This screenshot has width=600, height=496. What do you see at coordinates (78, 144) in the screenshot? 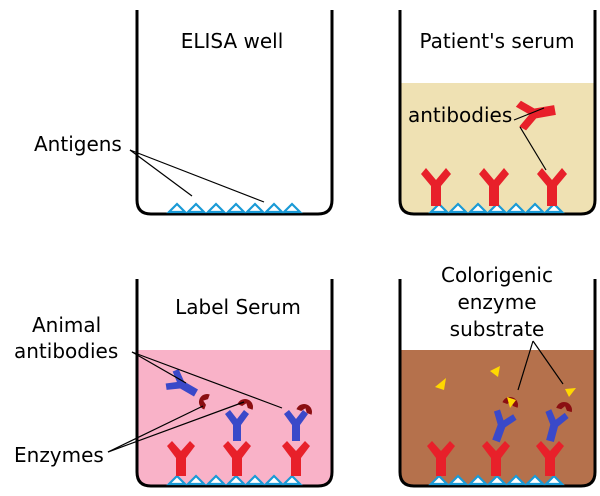
I see `antigens-label: Antigens` at bounding box center [78, 144].